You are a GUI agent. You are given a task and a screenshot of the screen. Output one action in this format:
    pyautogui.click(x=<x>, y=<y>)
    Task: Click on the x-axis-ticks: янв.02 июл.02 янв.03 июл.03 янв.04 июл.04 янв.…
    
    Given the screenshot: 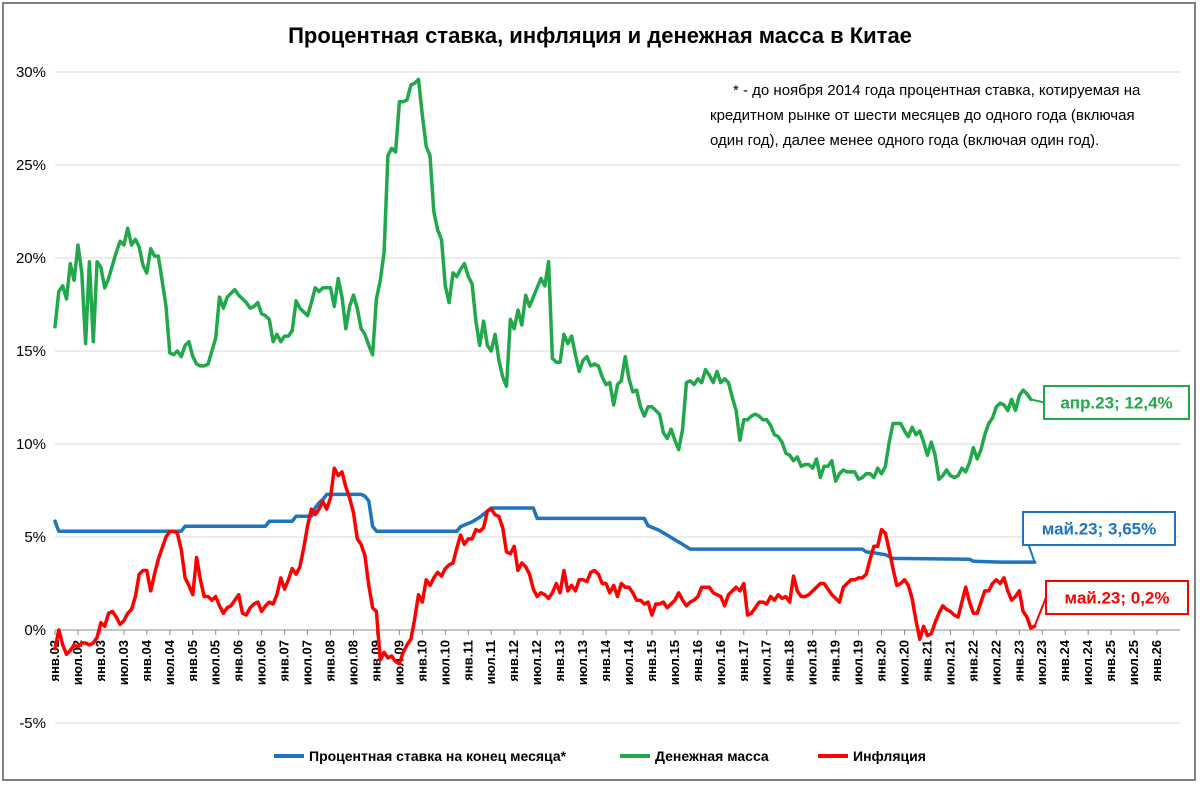 What is the action you would take?
    pyautogui.click(x=605, y=657)
    